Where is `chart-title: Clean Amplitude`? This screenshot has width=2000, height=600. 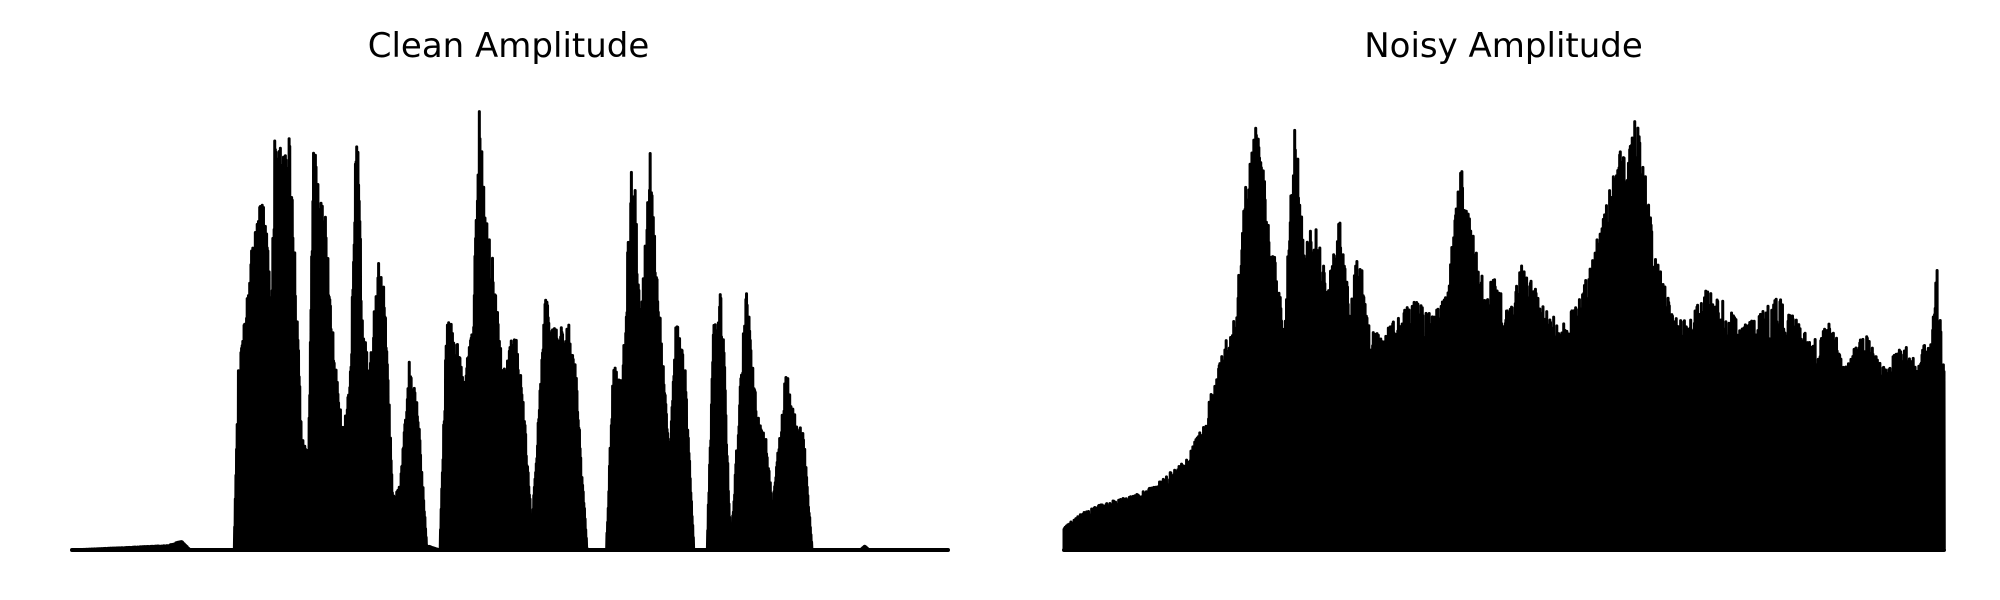
chart-title: Clean Amplitude is located at coordinates (508, 46).